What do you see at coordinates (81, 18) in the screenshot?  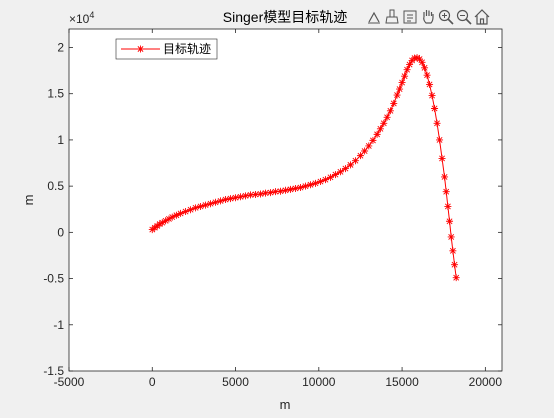 I see `y-exponent-label: ×10⁴` at bounding box center [81, 18].